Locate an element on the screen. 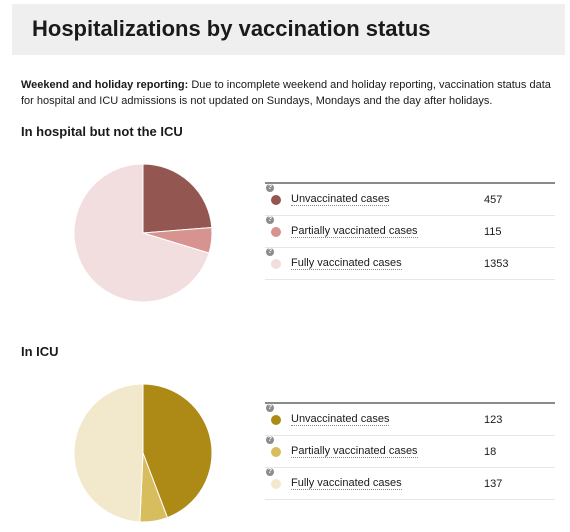 Image resolution: width=570 pixels, height=532 pixels. legend-value: 457 is located at coordinates (493, 200).